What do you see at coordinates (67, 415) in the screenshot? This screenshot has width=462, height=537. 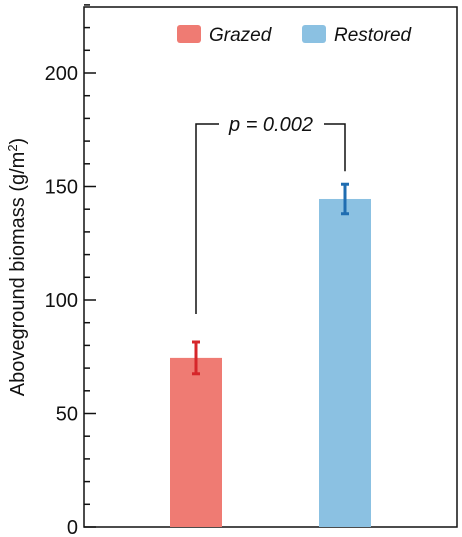 I see `y-tick-label: 50` at bounding box center [67, 415].